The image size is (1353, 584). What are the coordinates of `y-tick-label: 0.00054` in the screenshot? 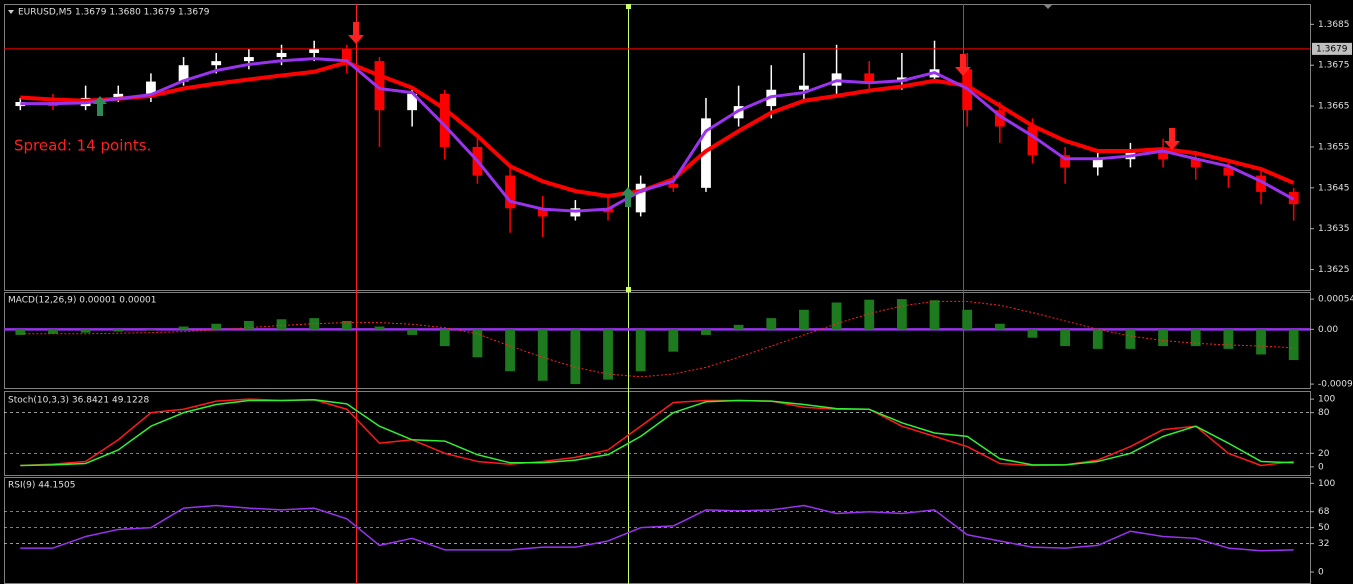 It's located at (1335, 300).